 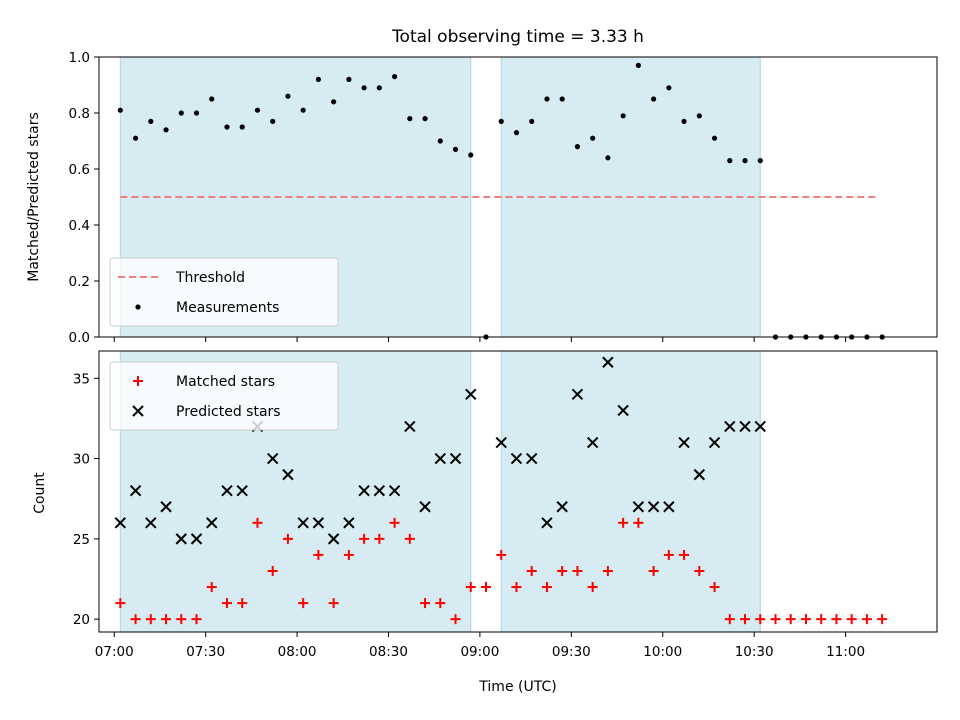 I want to click on y-tick-label: 30, so click(x=81, y=460).